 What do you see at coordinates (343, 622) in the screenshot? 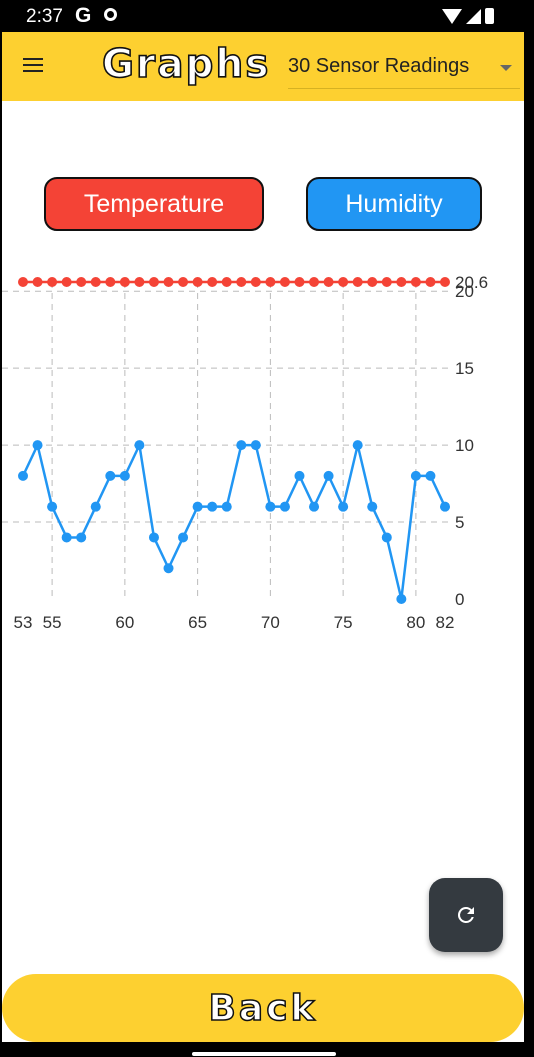
I see `x-tick-label: 75` at bounding box center [343, 622].